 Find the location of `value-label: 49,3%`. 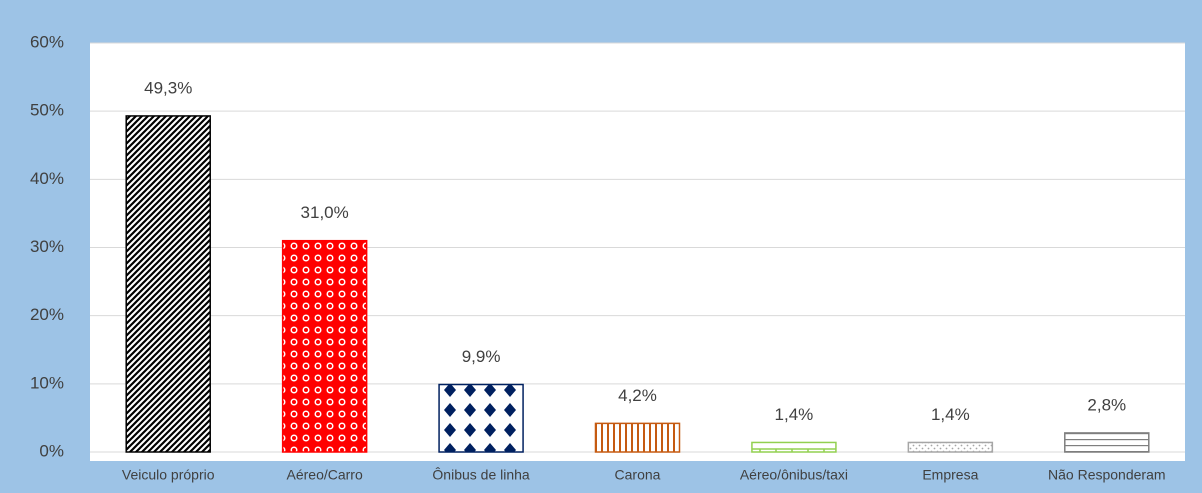

value-label: 49,3% is located at coordinates (168, 87).